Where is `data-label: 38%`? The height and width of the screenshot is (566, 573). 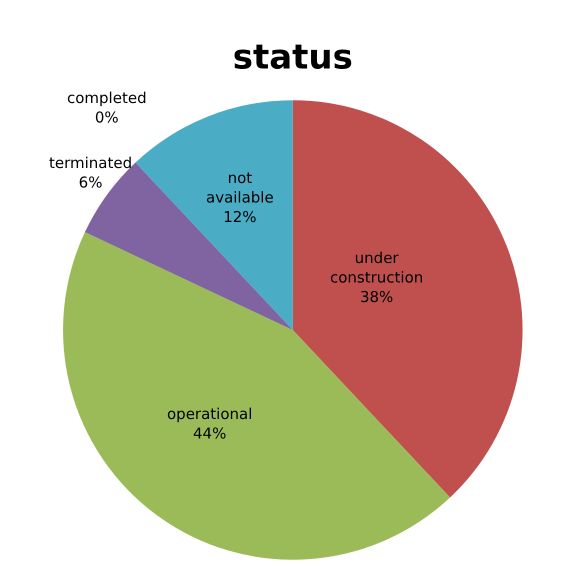 data-label: 38% is located at coordinates (377, 297).